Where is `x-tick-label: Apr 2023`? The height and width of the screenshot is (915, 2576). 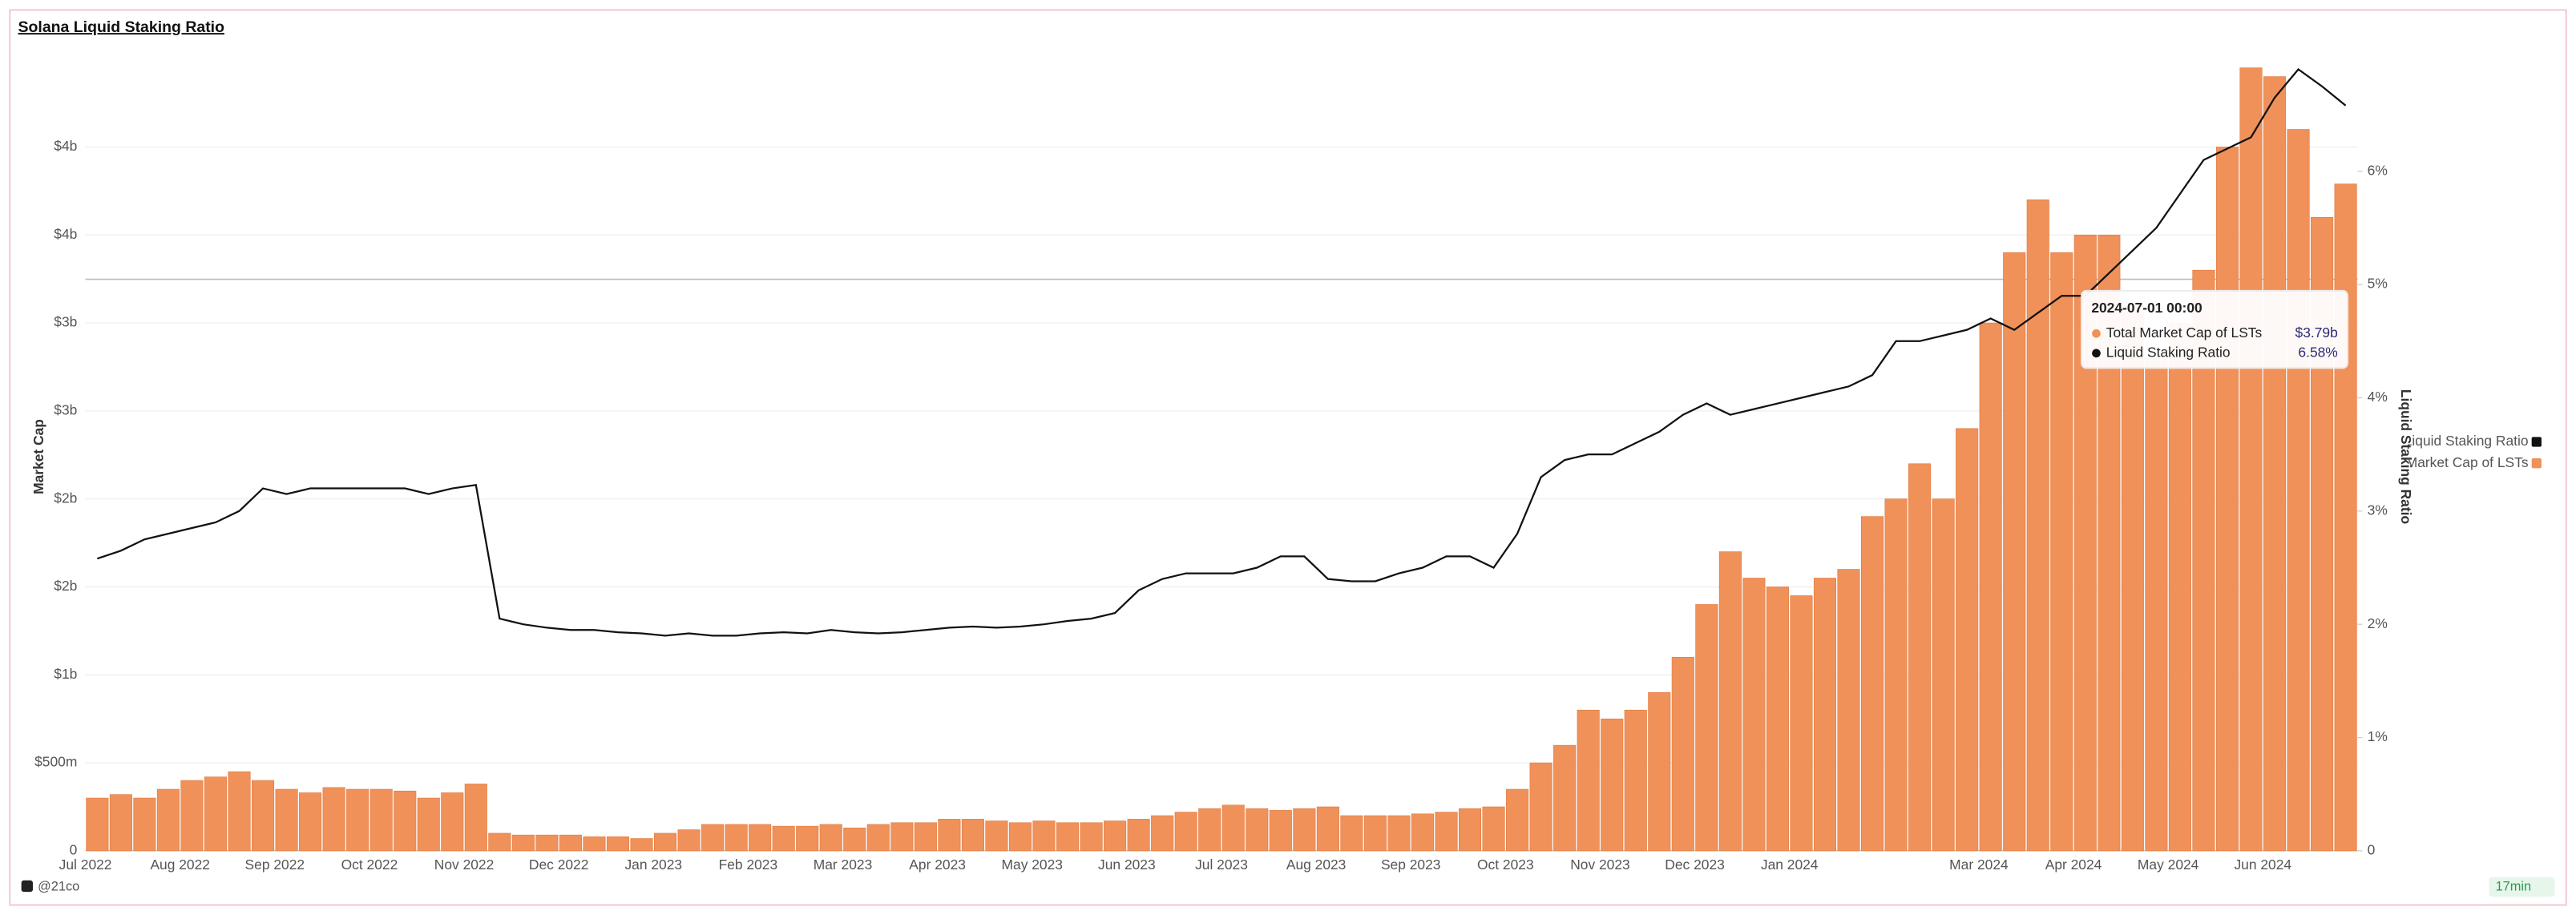
x-tick-label: Apr 2023 is located at coordinates (938, 865).